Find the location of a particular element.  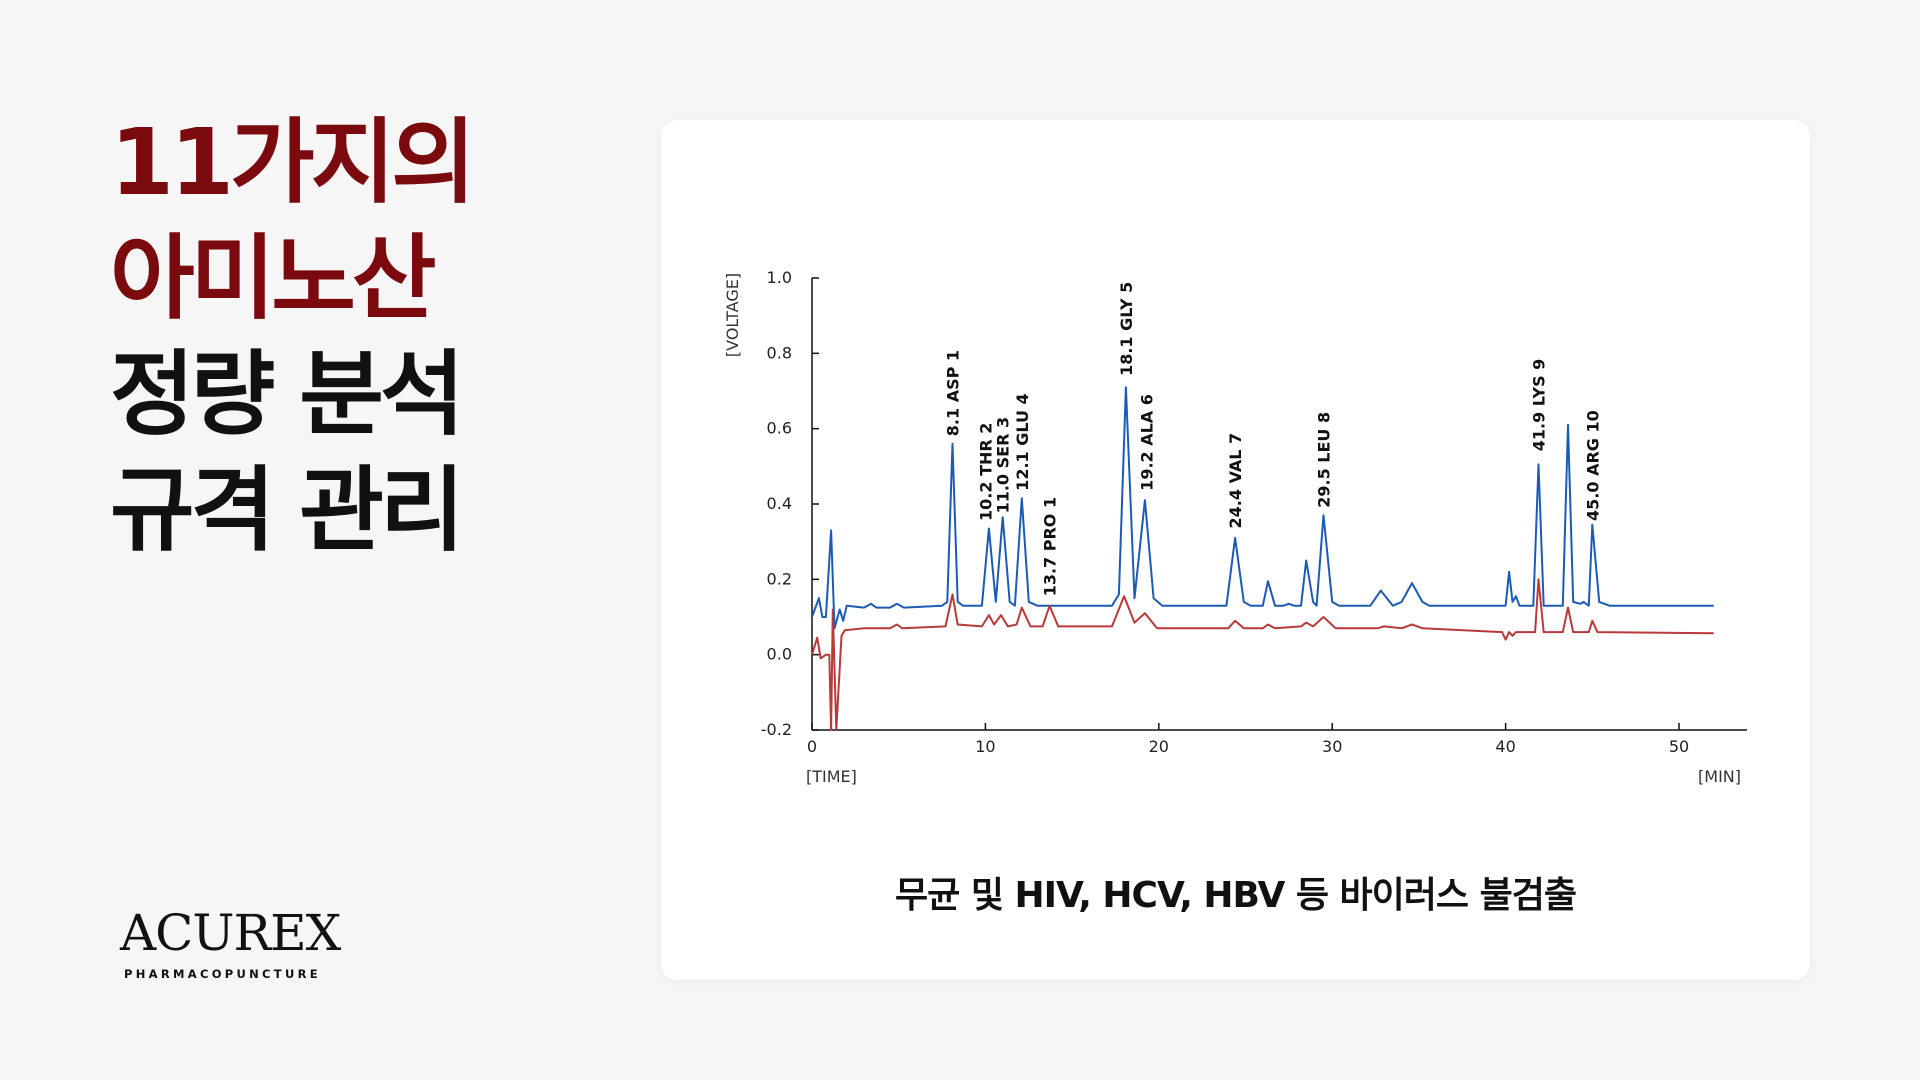

x-tick-label: 30 is located at coordinates (1332, 746).